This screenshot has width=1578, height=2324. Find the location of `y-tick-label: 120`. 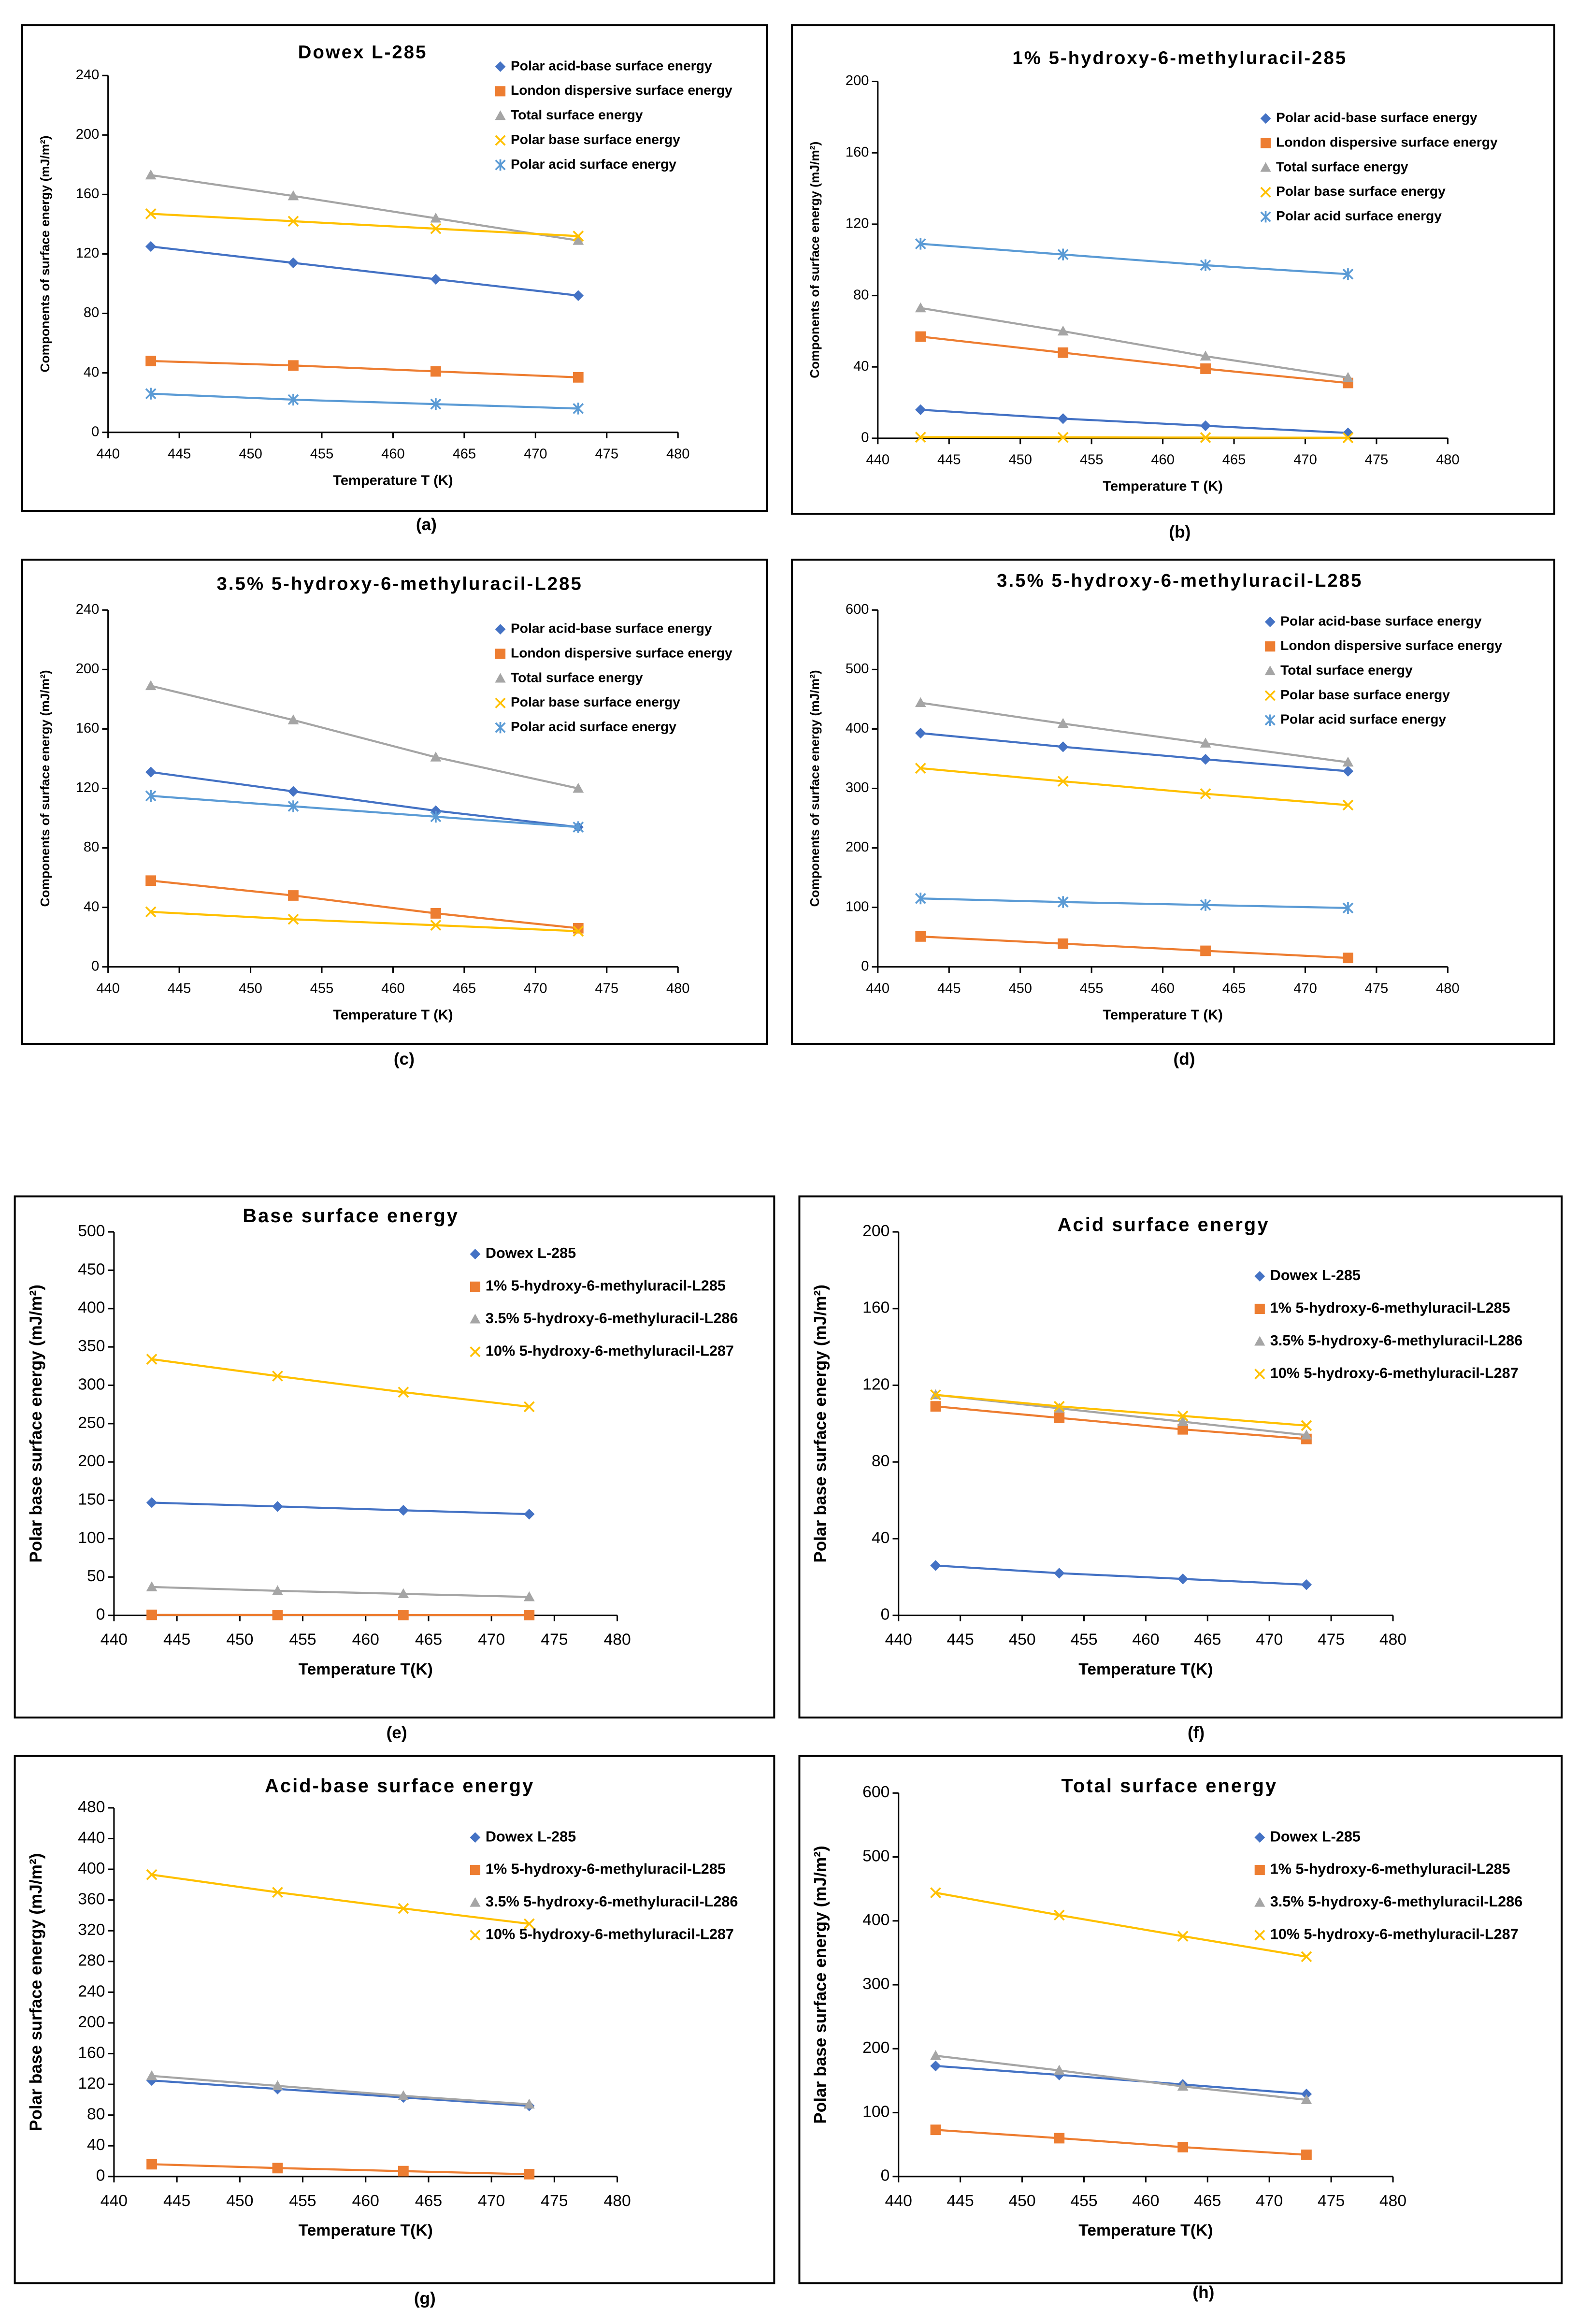

y-tick-label: 120 is located at coordinates (875, 1384).